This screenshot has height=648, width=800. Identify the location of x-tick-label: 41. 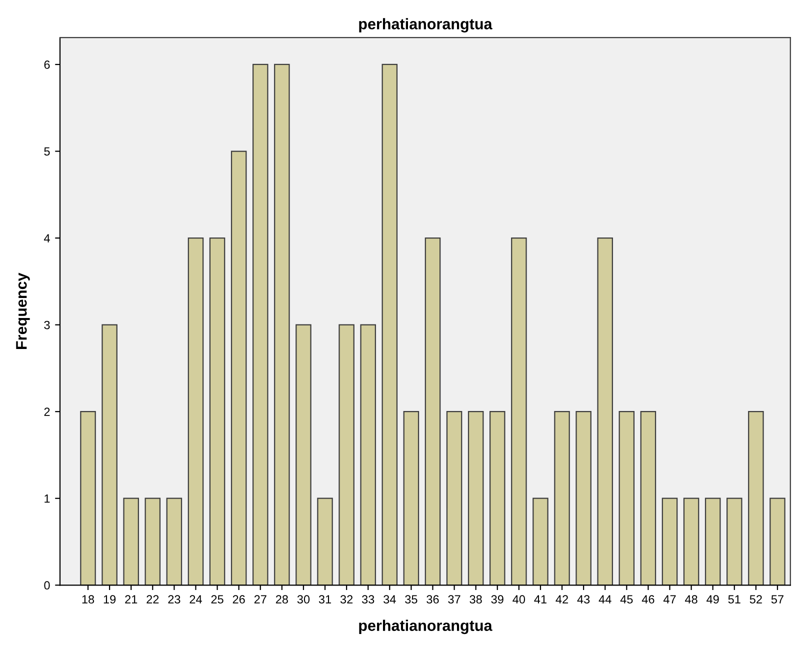
(540, 599).